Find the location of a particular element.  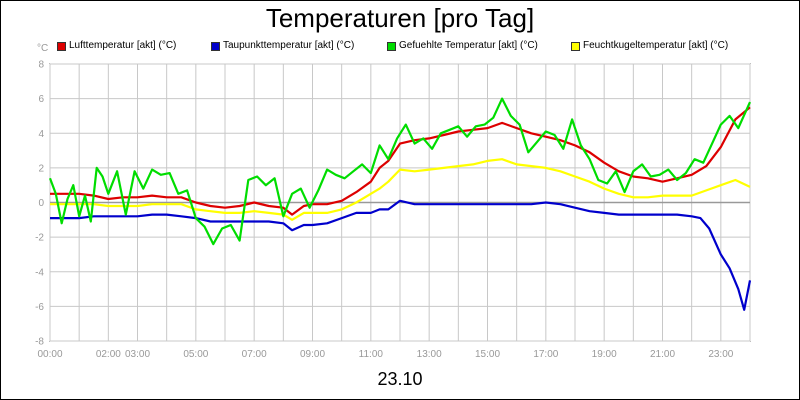

x-tick-label: 00:00 is located at coordinates (49, 354).